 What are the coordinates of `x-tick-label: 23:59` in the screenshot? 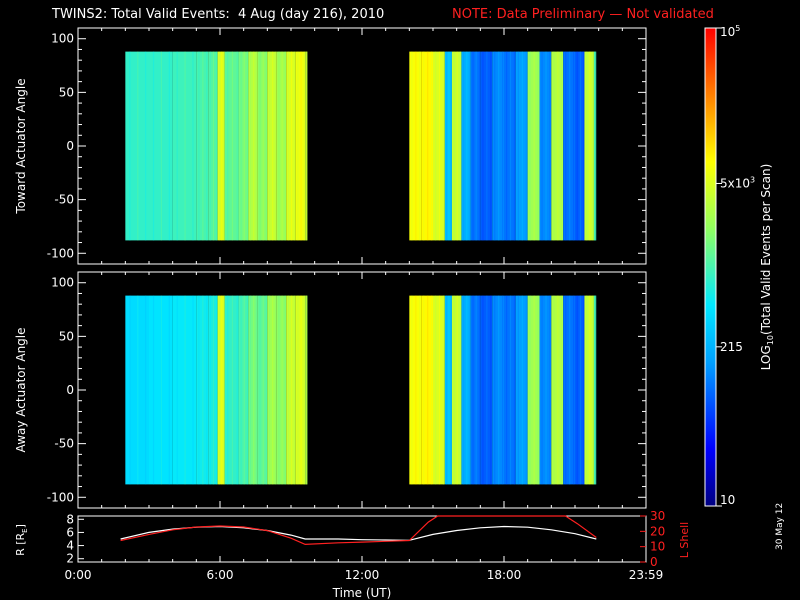 It's located at (646, 575).